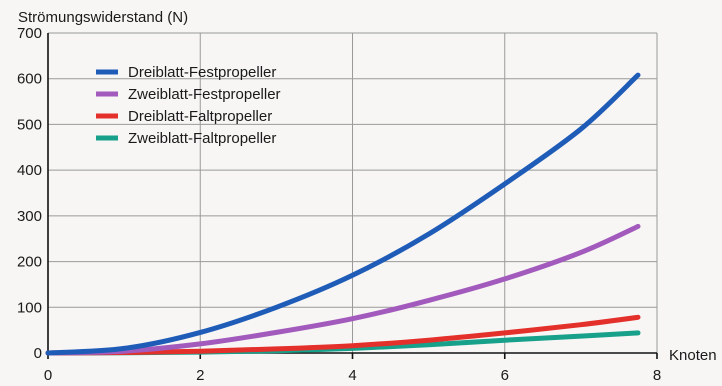 The image size is (722, 386). I want to click on y-tick-label: 500, so click(29, 124).